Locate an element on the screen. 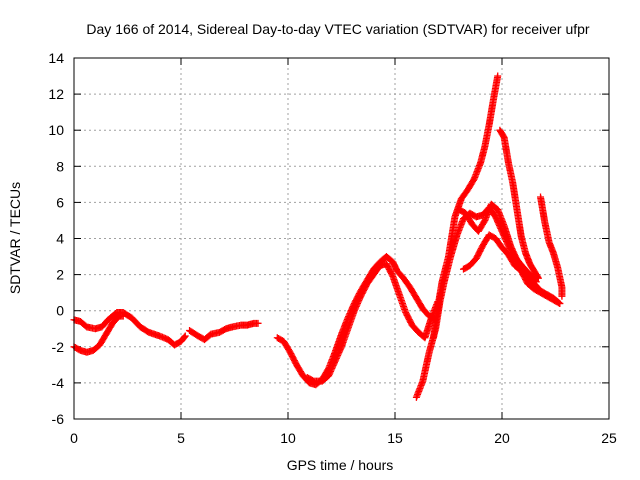 The height and width of the screenshot is (480, 640). x-tick-label: 15 is located at coordinates (395, 438).